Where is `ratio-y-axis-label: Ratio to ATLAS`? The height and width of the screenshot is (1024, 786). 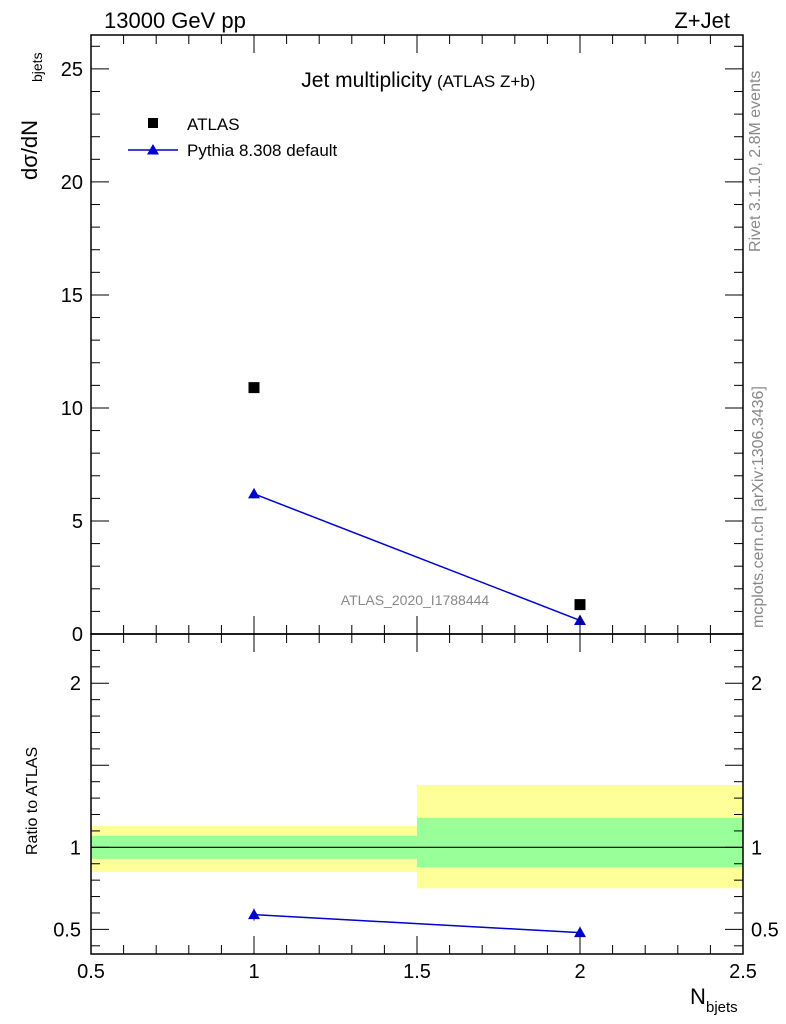
ratio-y-axis-label: Ratio to ATLAS is located at coordinates (32, 801).